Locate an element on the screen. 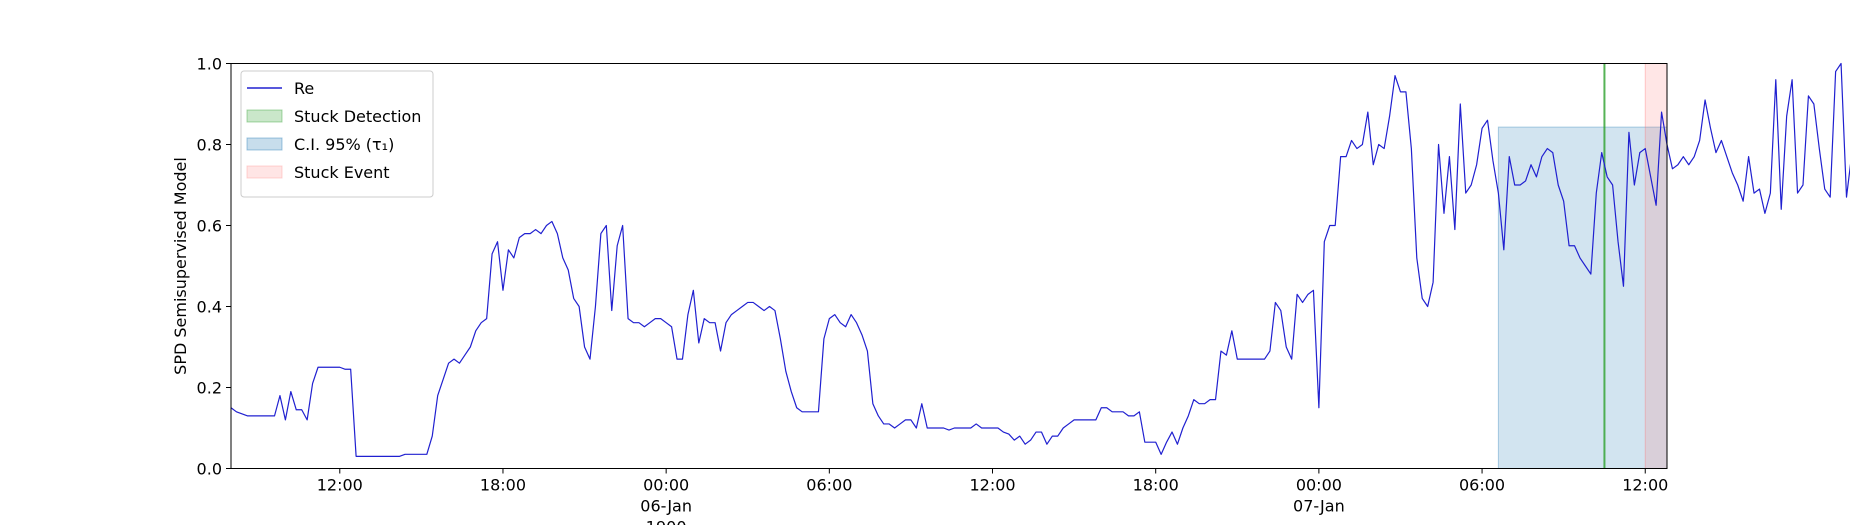  x-tick-label-2: 00:00 is located at coordinates (666, 485).